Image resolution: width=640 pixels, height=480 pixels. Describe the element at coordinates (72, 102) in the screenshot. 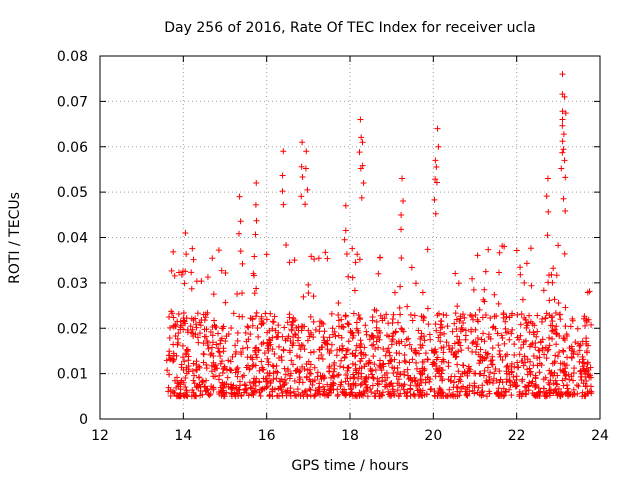

I see `y-tick-label: 0.07` at that location.